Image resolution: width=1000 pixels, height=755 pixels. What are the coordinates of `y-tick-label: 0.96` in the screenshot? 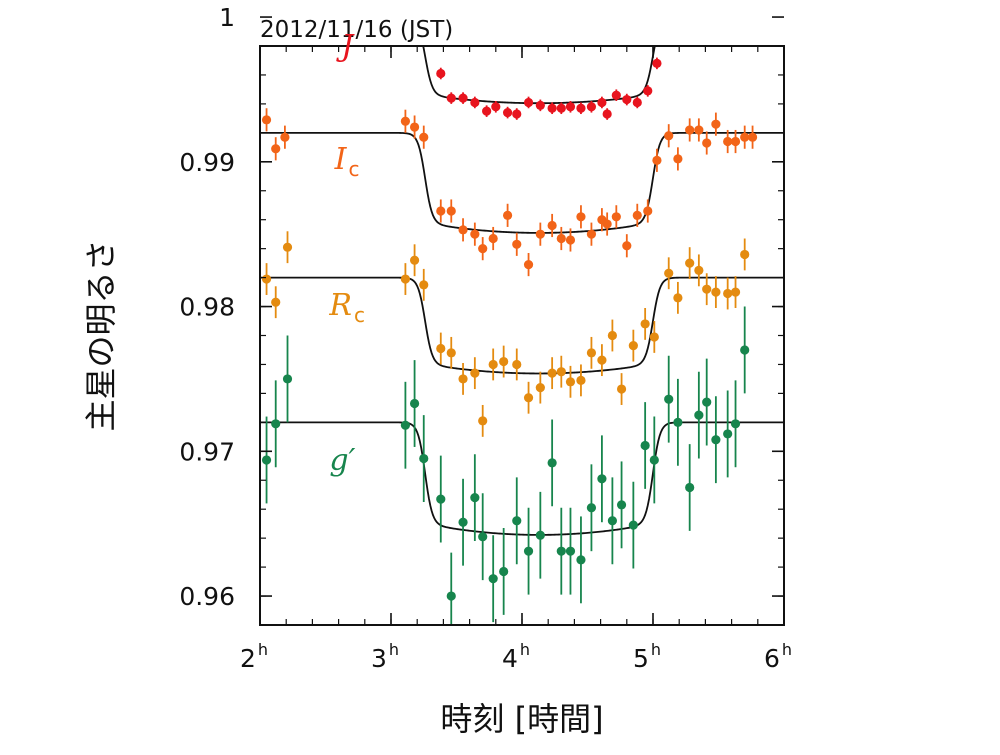 It's located at (207, 596).